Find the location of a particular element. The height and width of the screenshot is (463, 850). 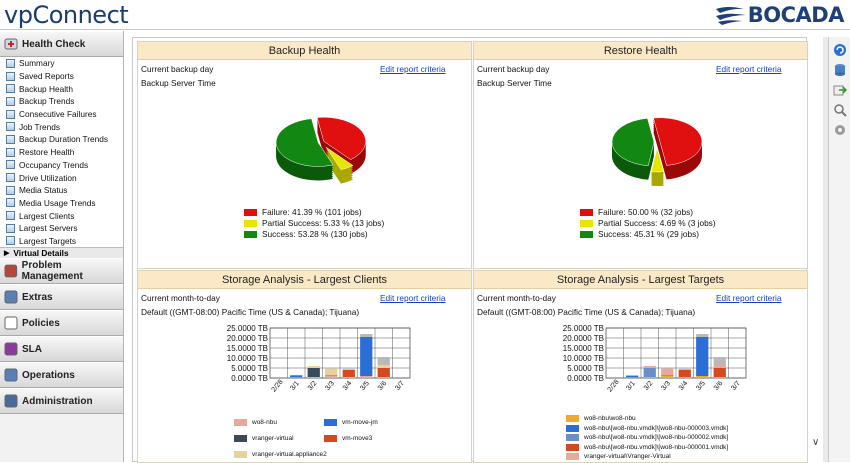

virtual-details-toggle: ▶ Virtual Details is located at coordinates (61, 253).